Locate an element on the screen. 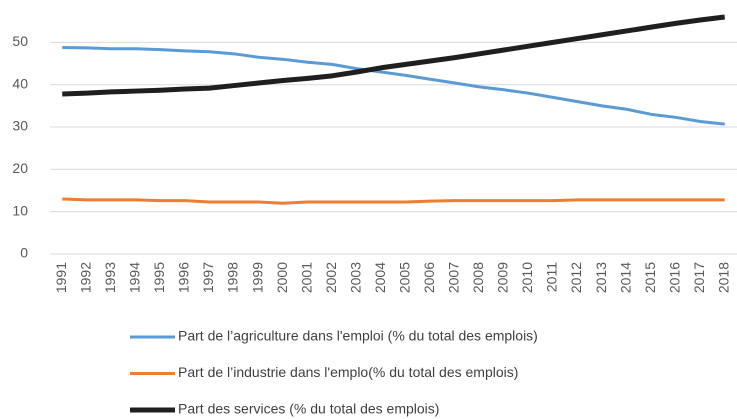 Image resolution: width=737 pixels, height=419 pixels. x-tick-label: 1994 is located at coordinates (135, 277).